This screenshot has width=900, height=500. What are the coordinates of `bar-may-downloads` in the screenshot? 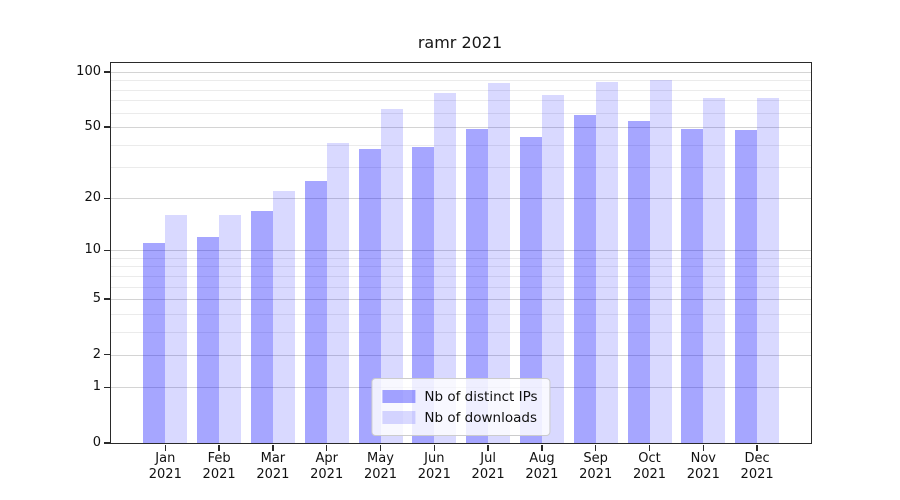 It's located at (391, 275).